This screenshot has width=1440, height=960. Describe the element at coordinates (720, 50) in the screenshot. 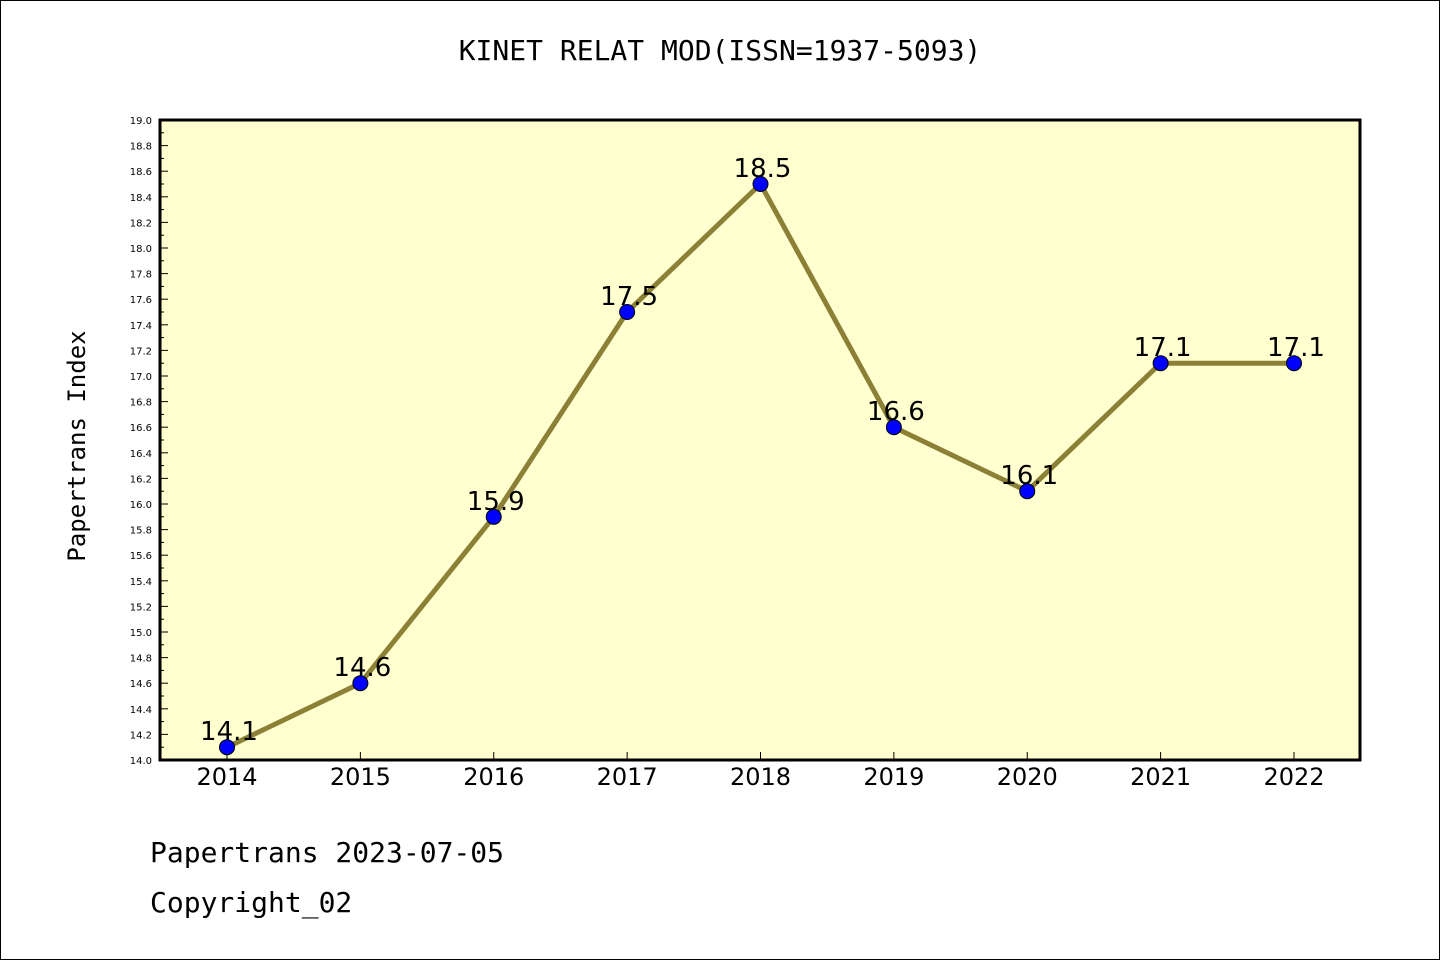

I see `chart-title: KINET RELAT MOD(ISSN=1937-5093)` at that location.